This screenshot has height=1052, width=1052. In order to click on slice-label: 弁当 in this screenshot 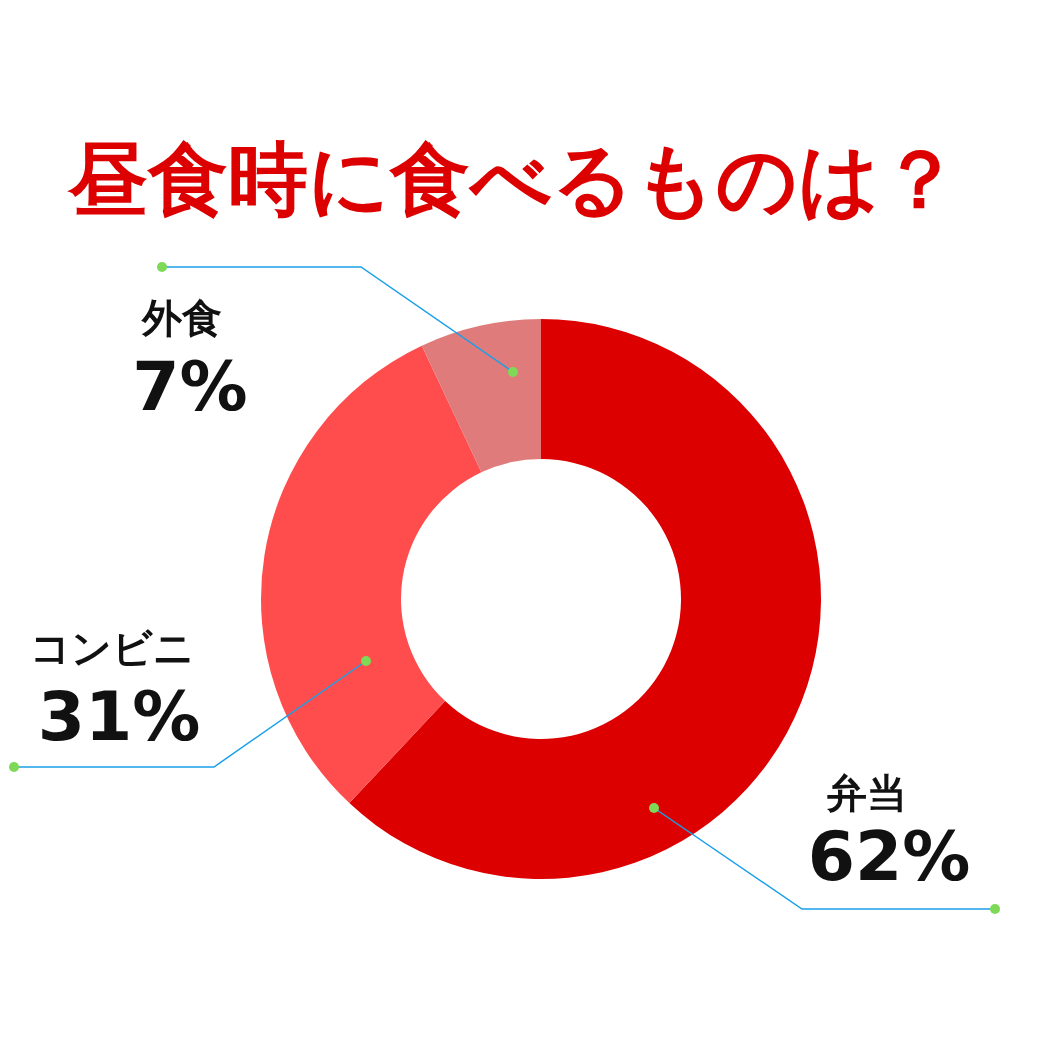, I will do `click(866, 793)`.